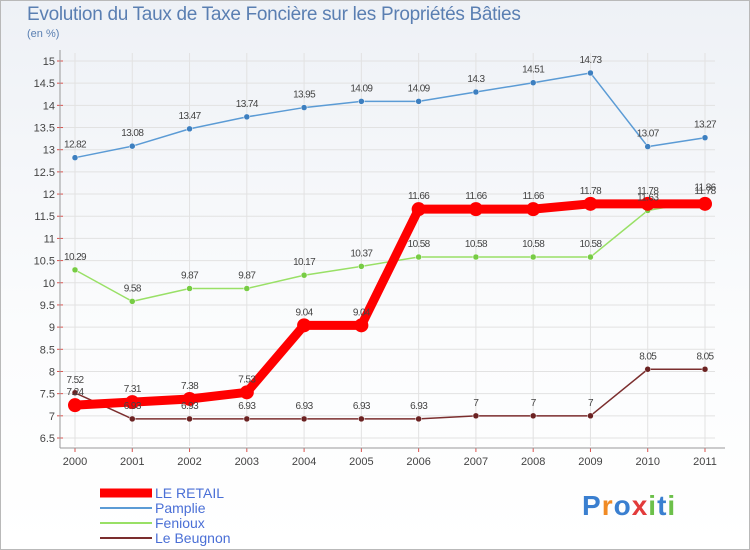 The height and width of the screenshot is (550, 750). I want to click on y-tick-label: 8, so click(52, 372).